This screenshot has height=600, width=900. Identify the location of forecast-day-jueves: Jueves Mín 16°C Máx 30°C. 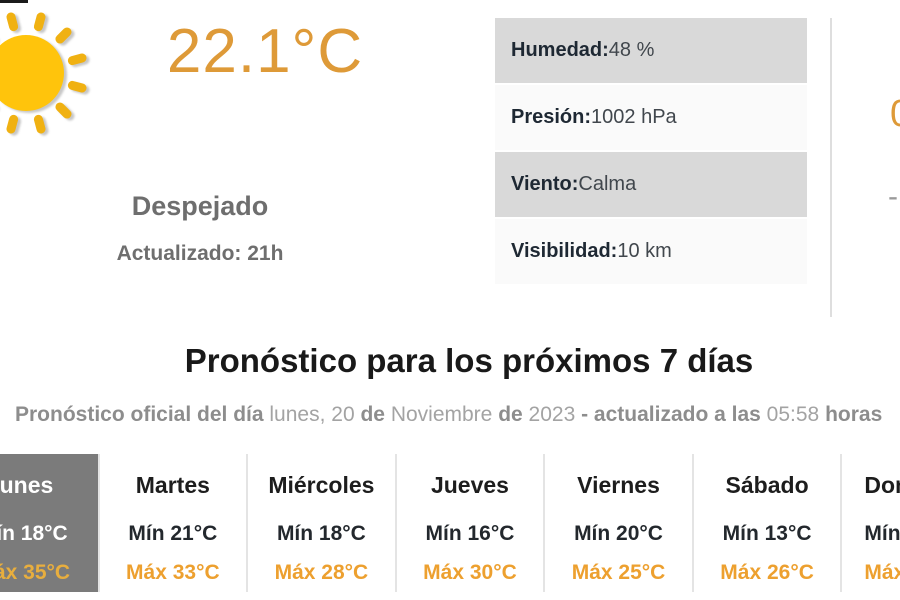
(469, 523).